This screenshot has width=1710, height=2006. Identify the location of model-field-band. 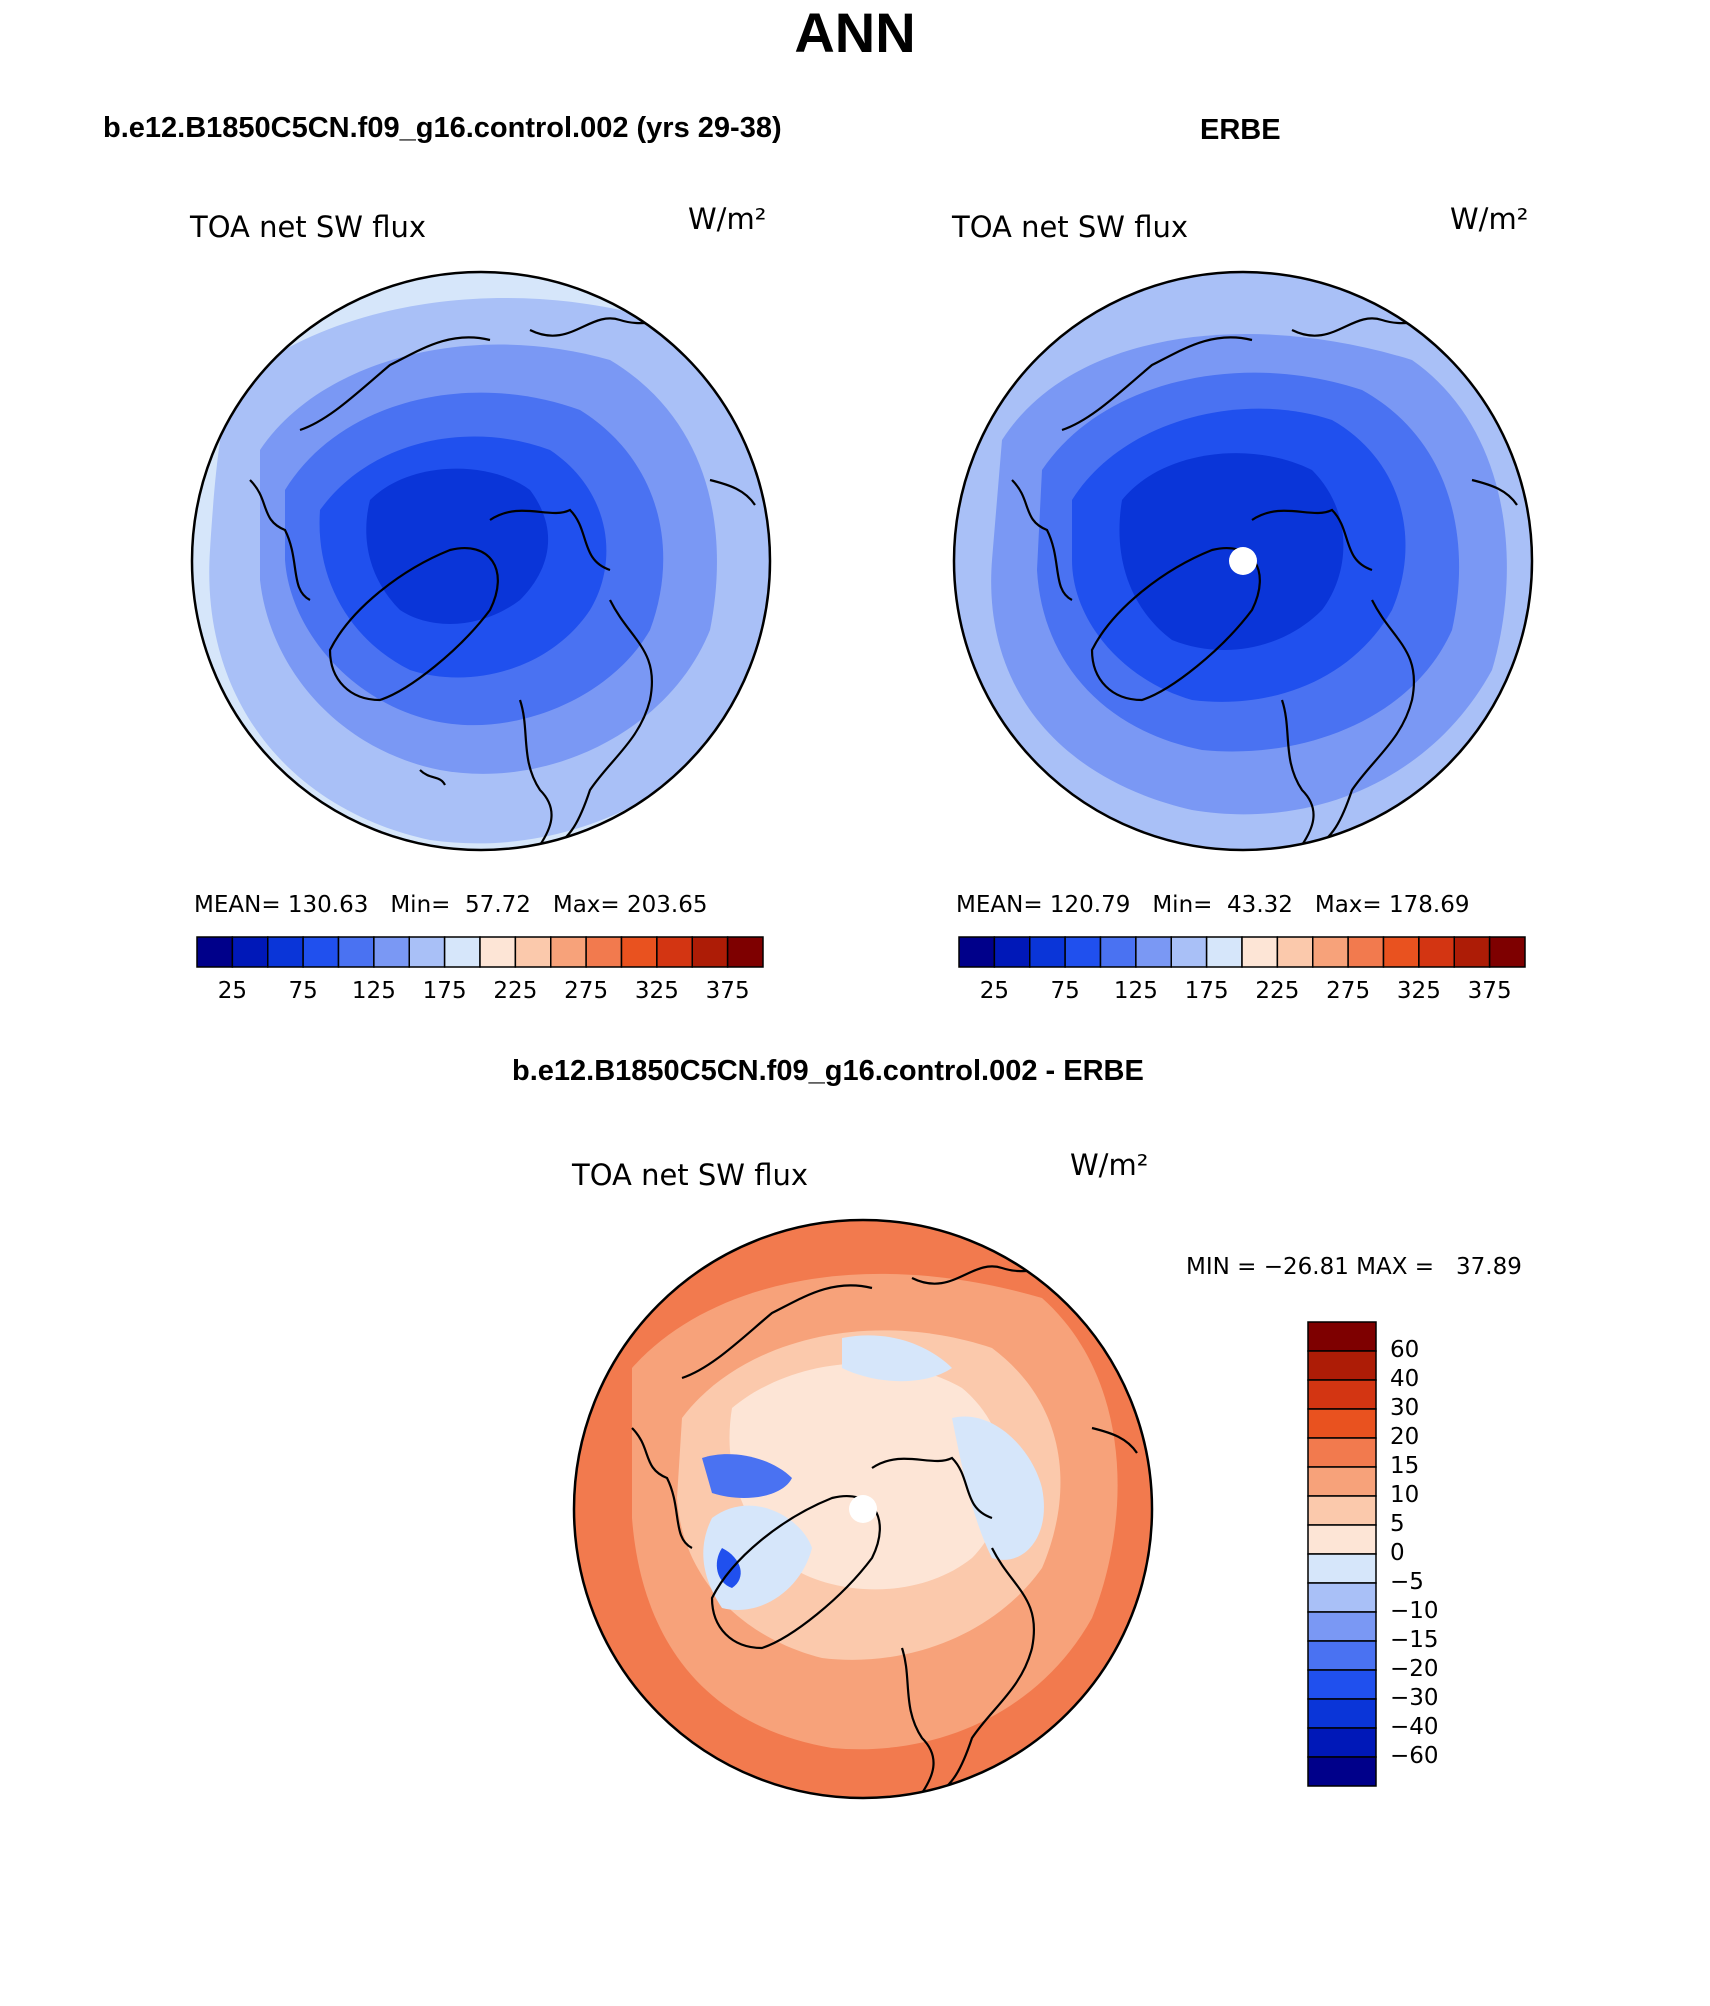
(457, 546).